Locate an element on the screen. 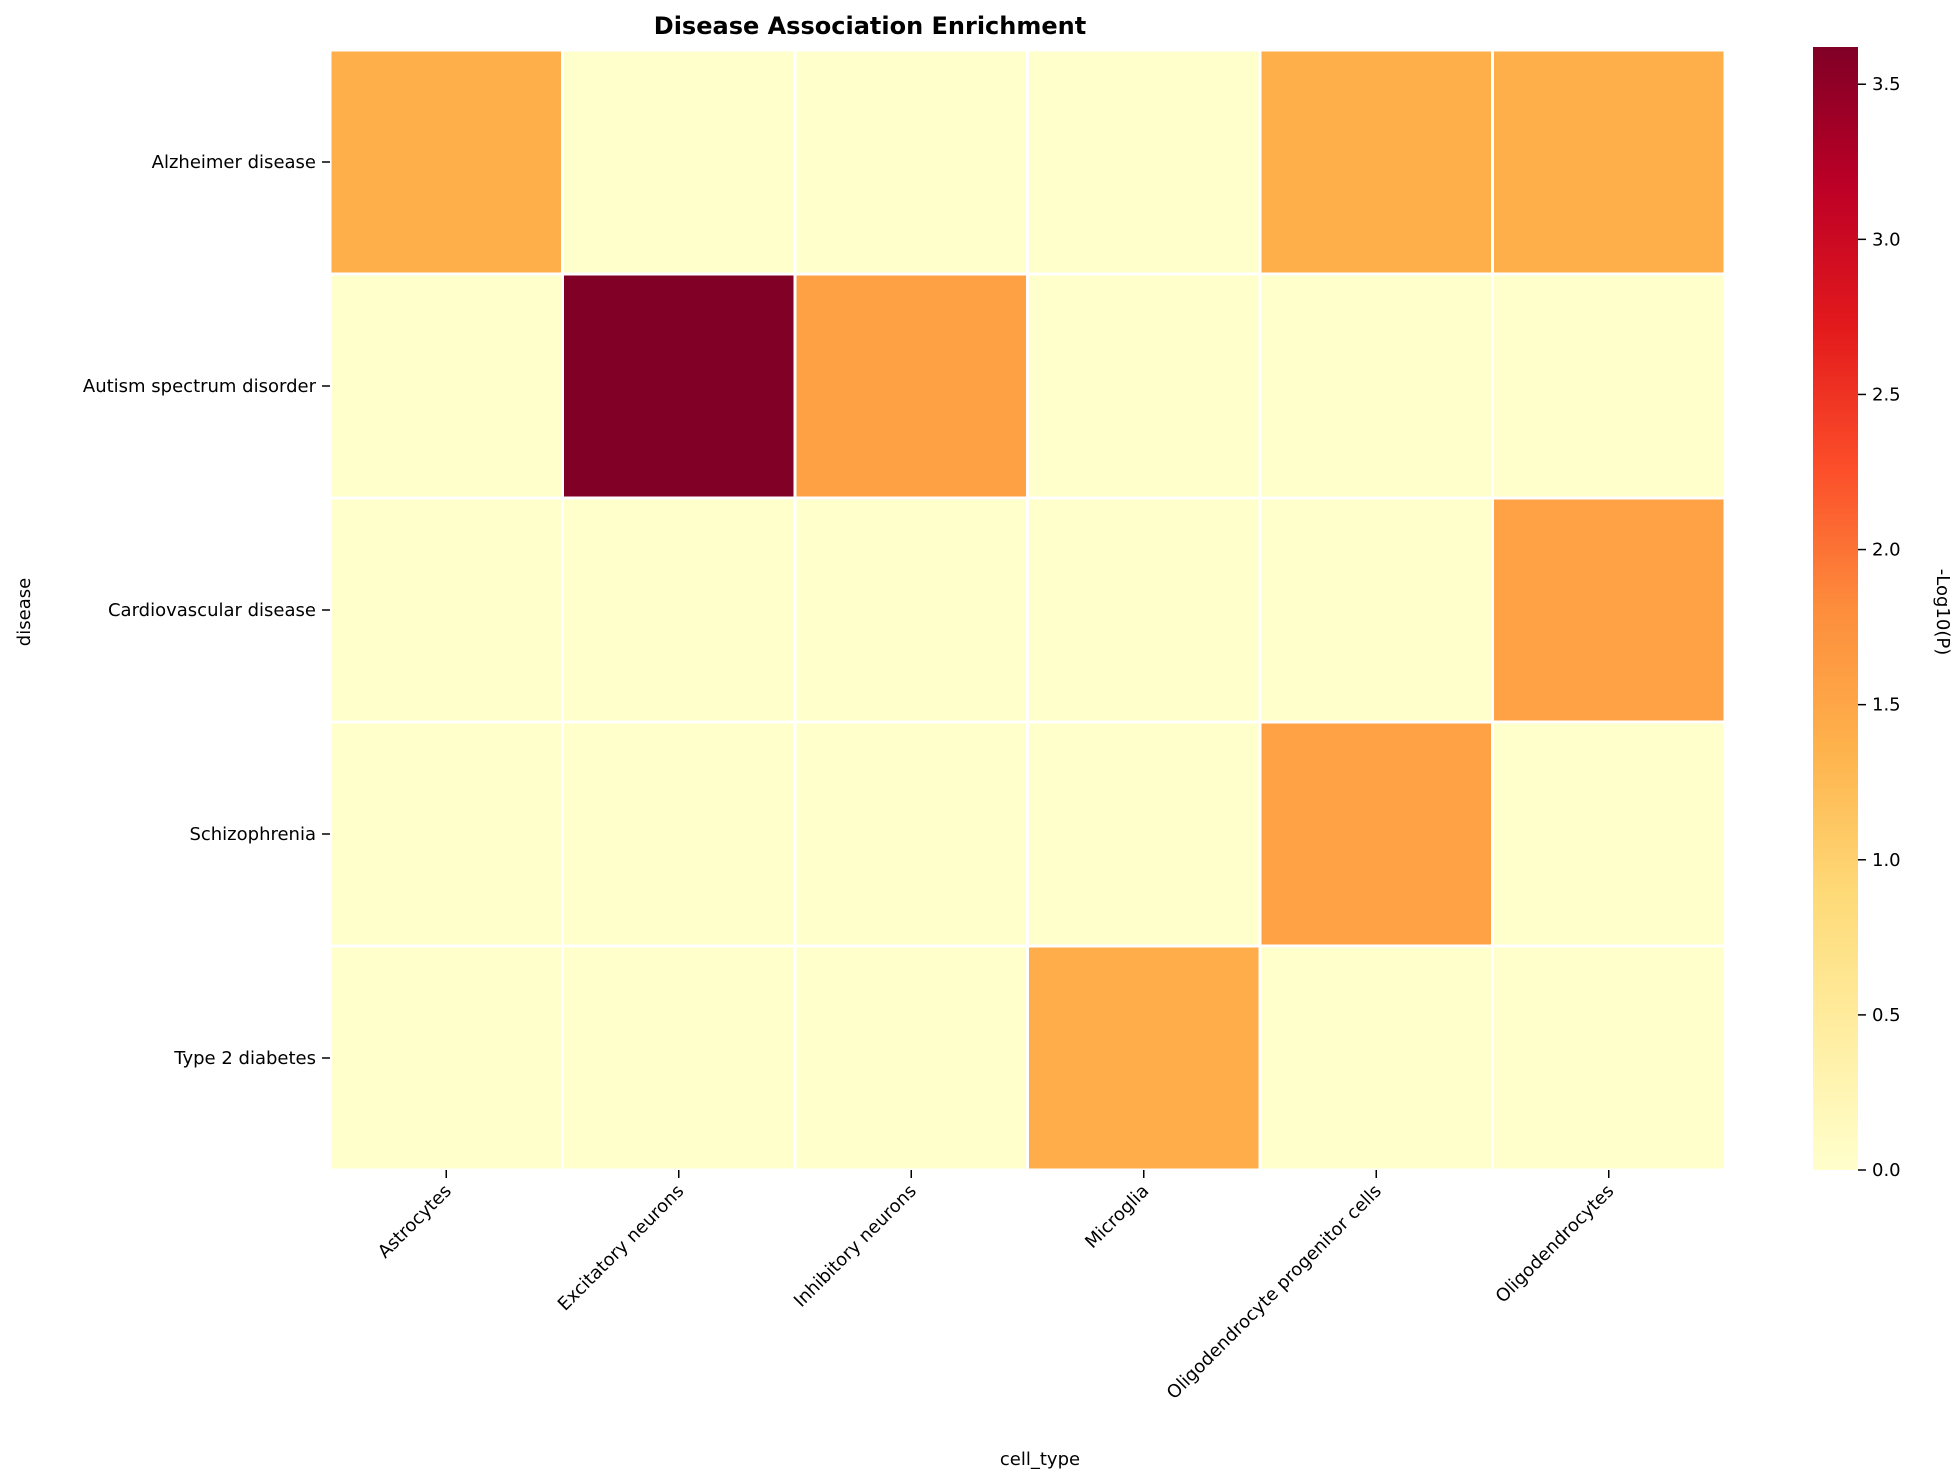  y-tick-label: Autism spectrum disorder is located at coordinates (200, 386).